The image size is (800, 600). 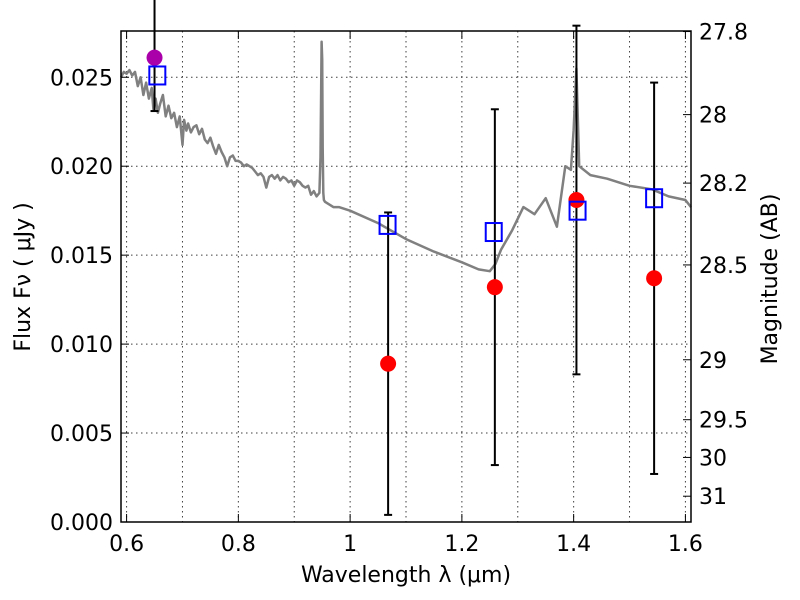 What do you see at coordinates (126, 544) in the screenshot?
I see `x-tick-label: 0.6` at bounding box center [126, 544].